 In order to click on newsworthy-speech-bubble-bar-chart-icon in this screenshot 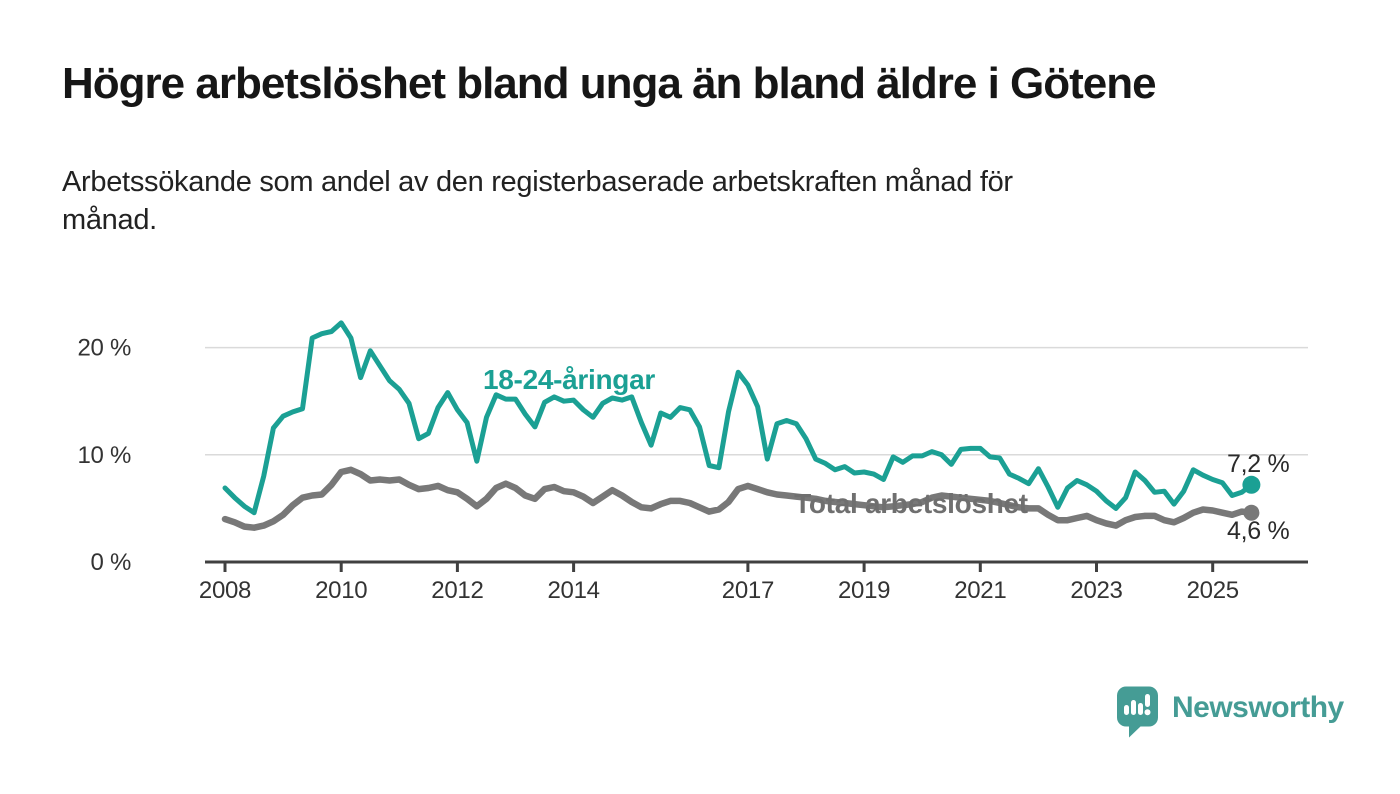, I will do `click(1137, 712)`.